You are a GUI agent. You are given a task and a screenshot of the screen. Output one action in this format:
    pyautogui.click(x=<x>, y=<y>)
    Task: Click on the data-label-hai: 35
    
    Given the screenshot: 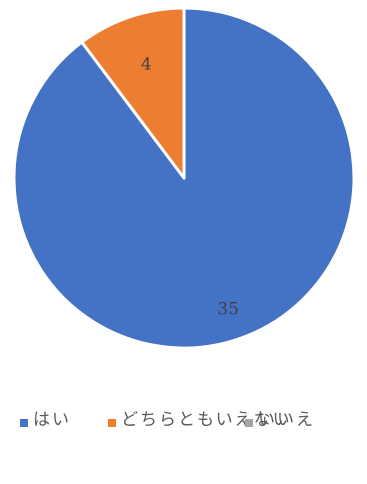 What is the action you would take?
    pyautogui.click(x=228, y=310)
    